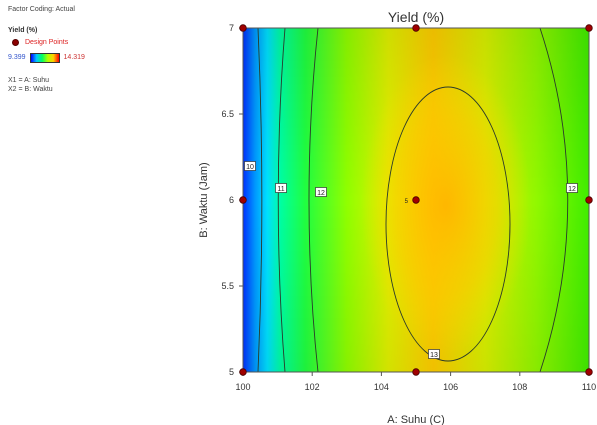 The width and height of the screenshot is (597, 425). I want to click on contour-label-13: 13, so click(434, 355).